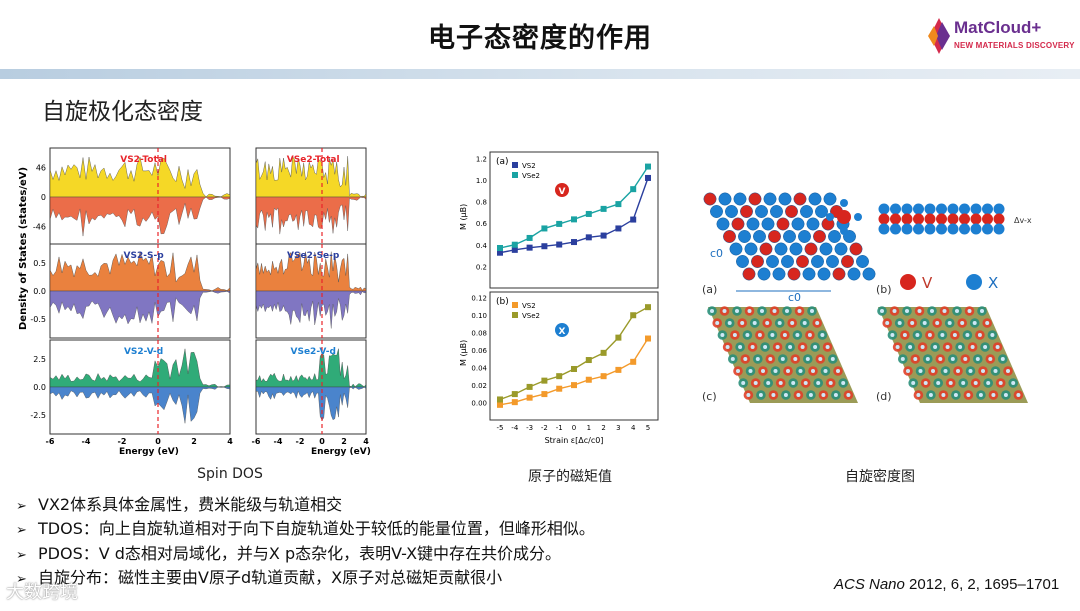 This screenshot has width=1080, height=611. I want to click on label-d: (d), so click(884, 396).